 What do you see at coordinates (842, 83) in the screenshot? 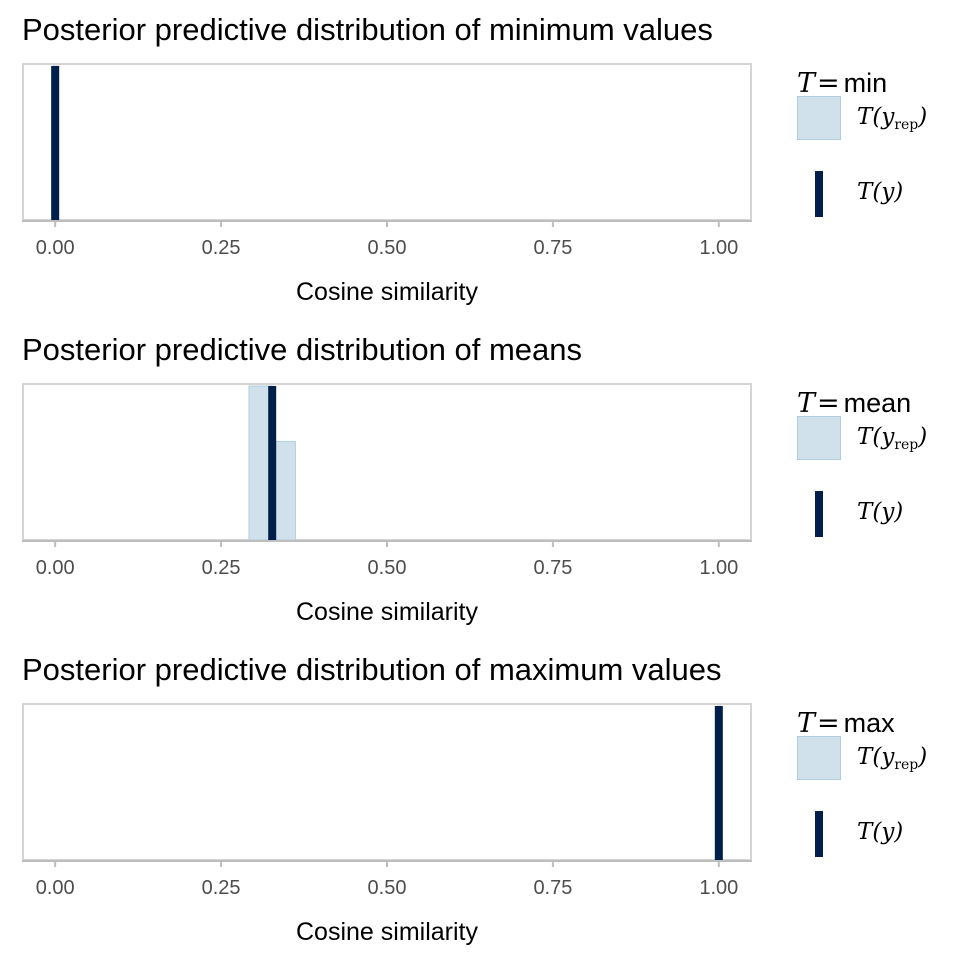
I see `legend-title: T= min` at bounding box center [842, 83].